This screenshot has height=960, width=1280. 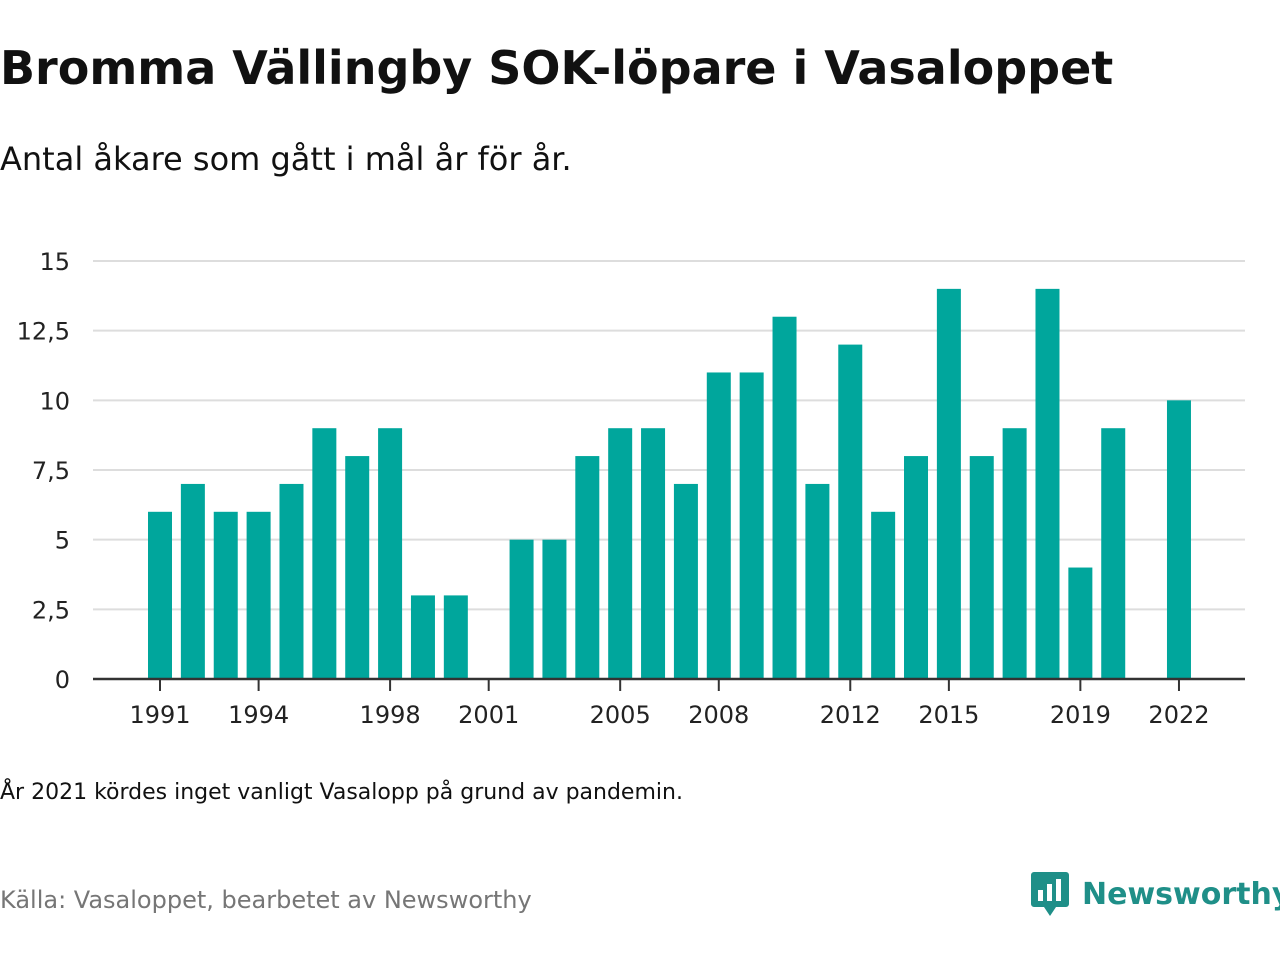 What do you see at coordinates (357, 567) in the screenshot?
I see `bar-1997` at bounding box center [357, 567].